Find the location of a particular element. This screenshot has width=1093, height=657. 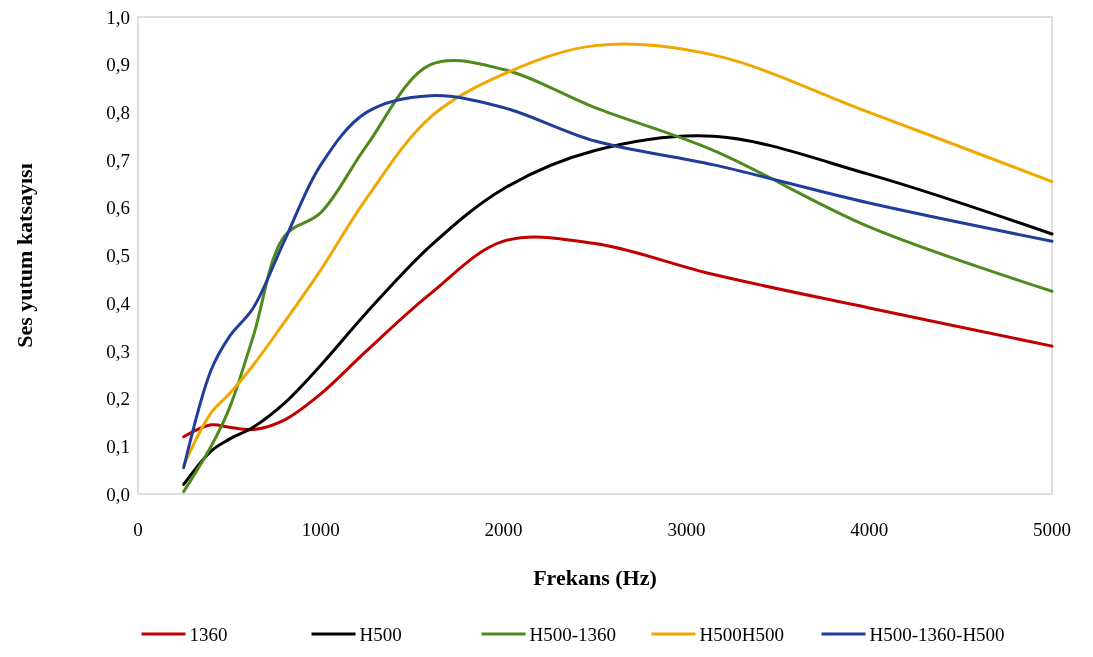

legend-label: H500-1360 is located at coordinates (573, 634).